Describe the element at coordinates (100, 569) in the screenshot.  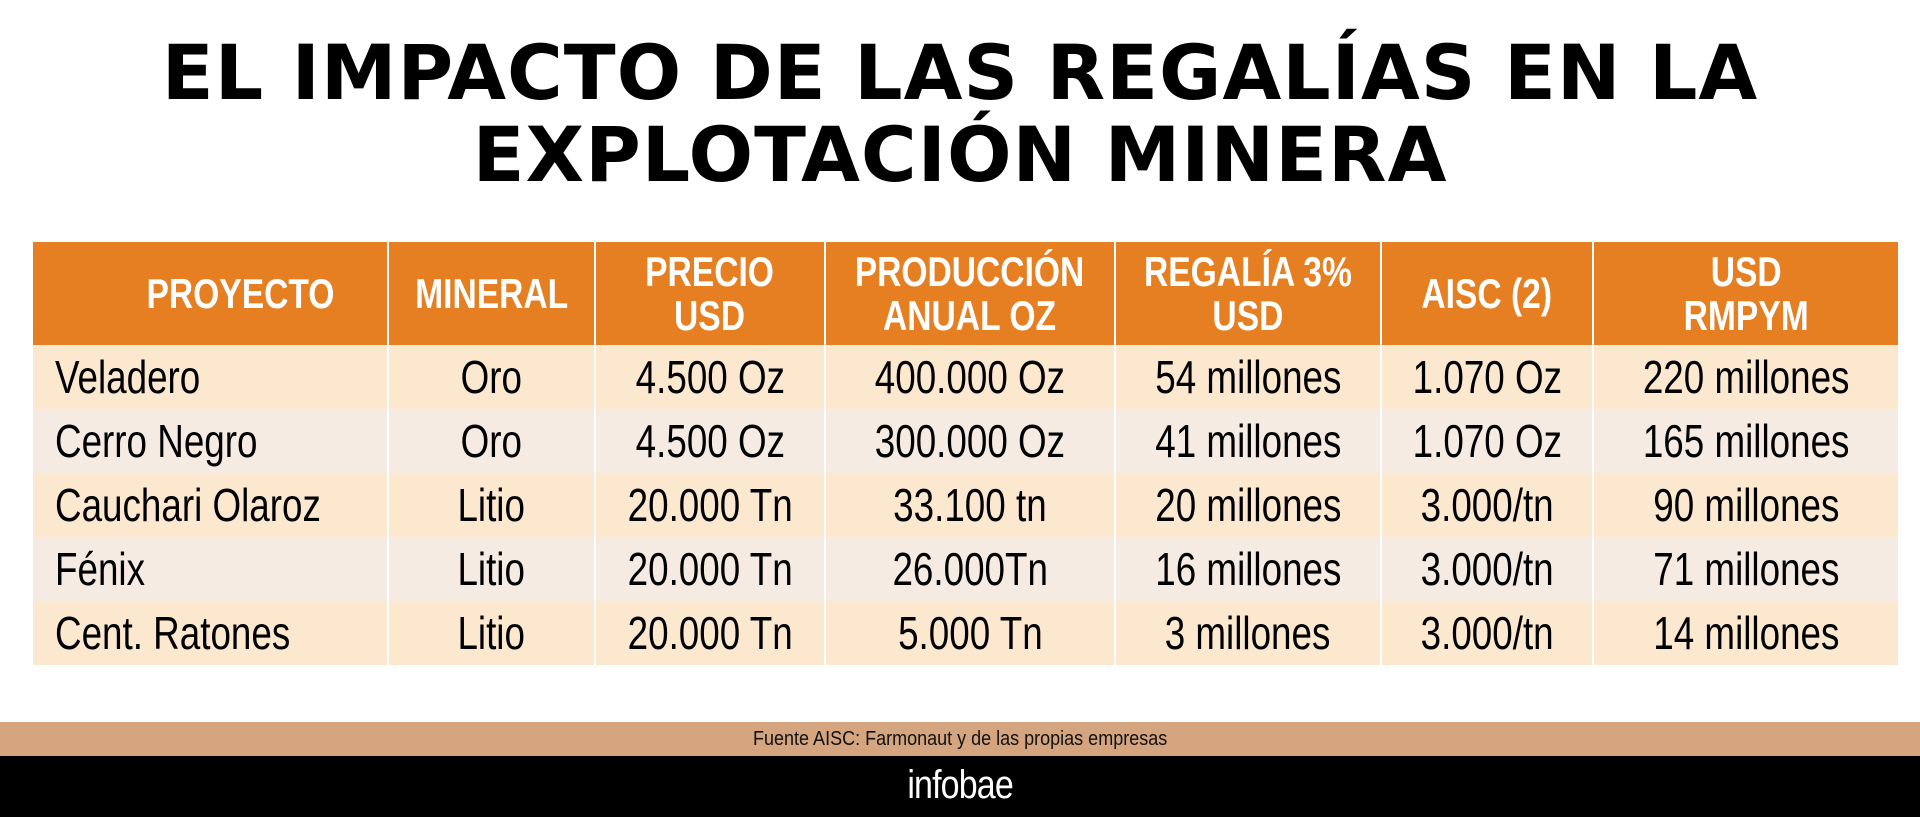
I see `cell-text: Fénix` at that location.